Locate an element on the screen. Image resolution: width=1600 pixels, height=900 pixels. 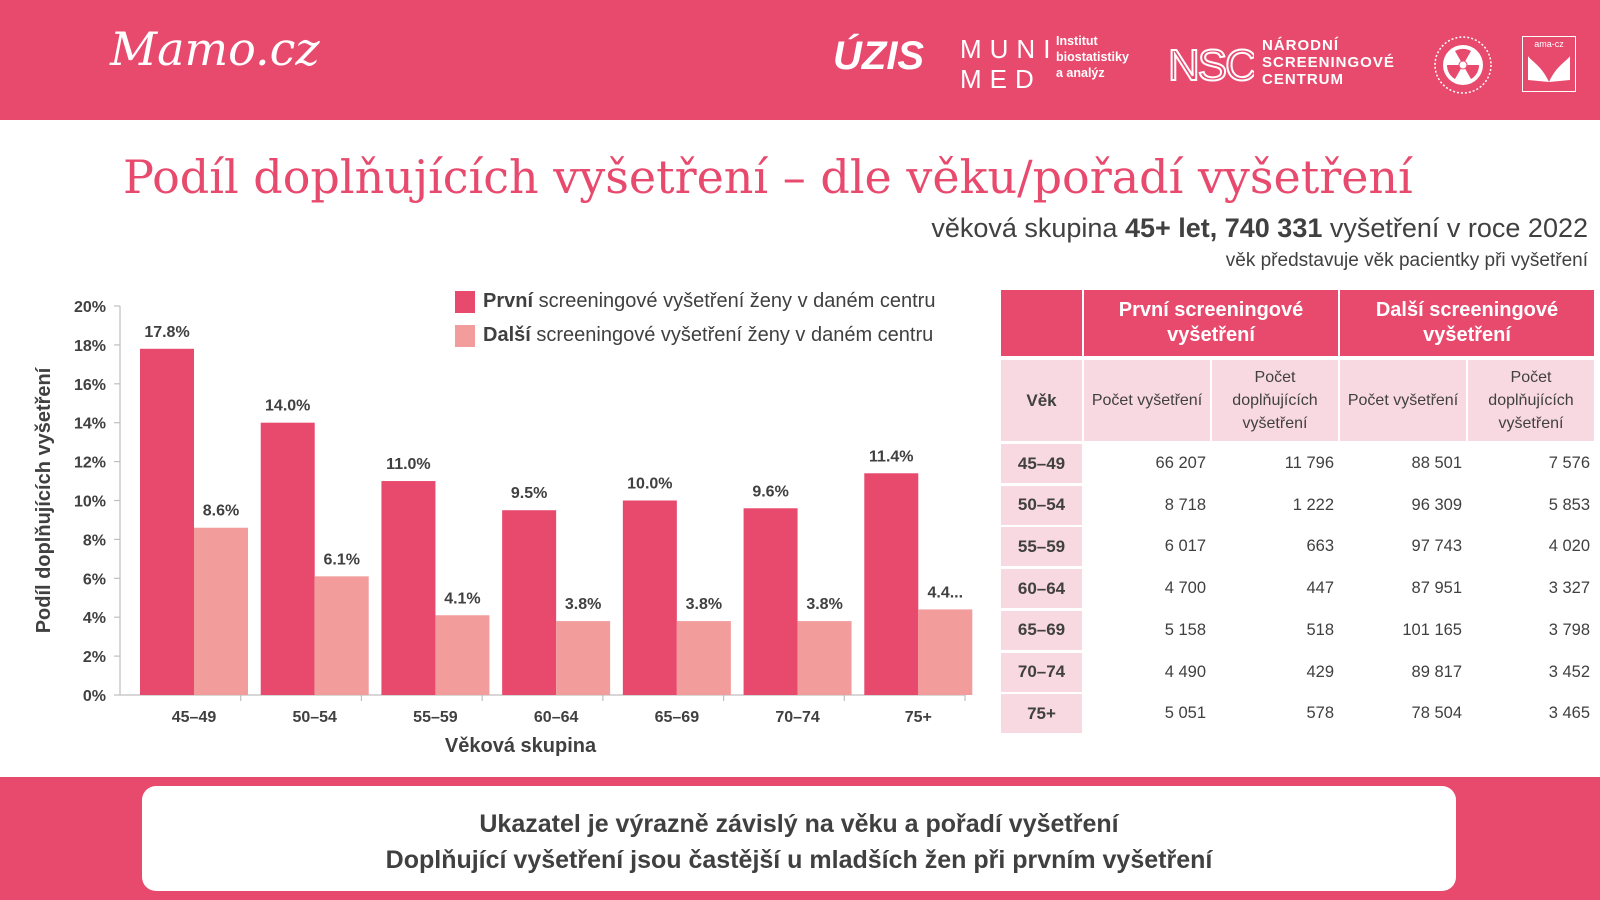
y-tick-label: 10% is located at coordinates (90, 502).